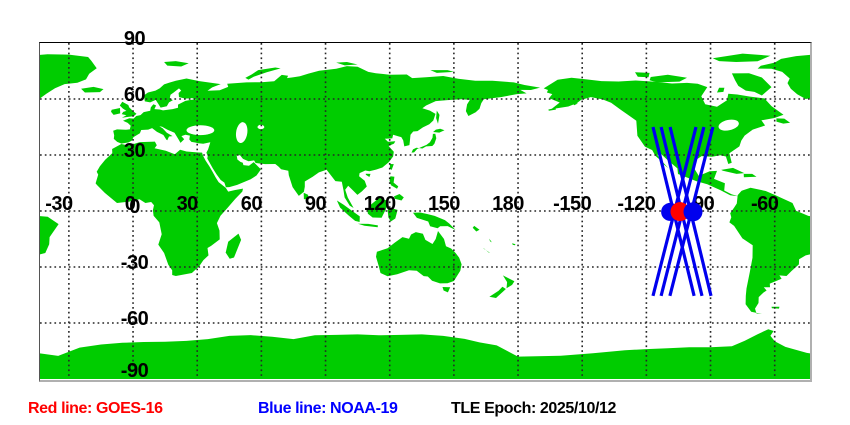 The image size is (850, 425). What do you see at coordinates (135, 39) in the screenshot?
I see `lat-label: 90` at bounding box center [135, 39].